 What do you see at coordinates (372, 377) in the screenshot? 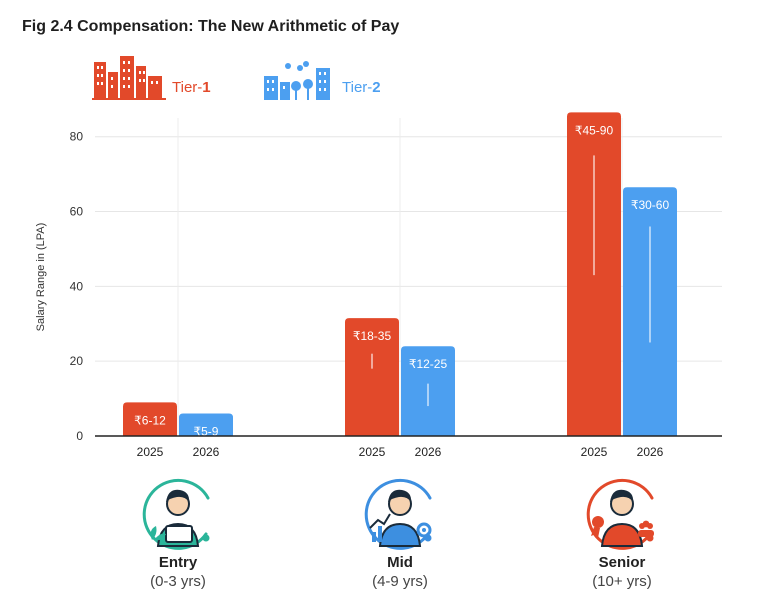
I see `bar-tier-1-mid` at bounding box center [372, 377].